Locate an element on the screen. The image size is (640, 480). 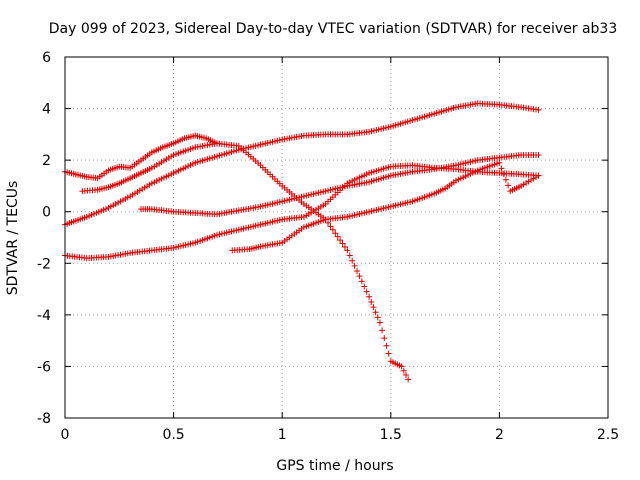
x-tick-label: 2.5 is located at coordinates (608, 435).